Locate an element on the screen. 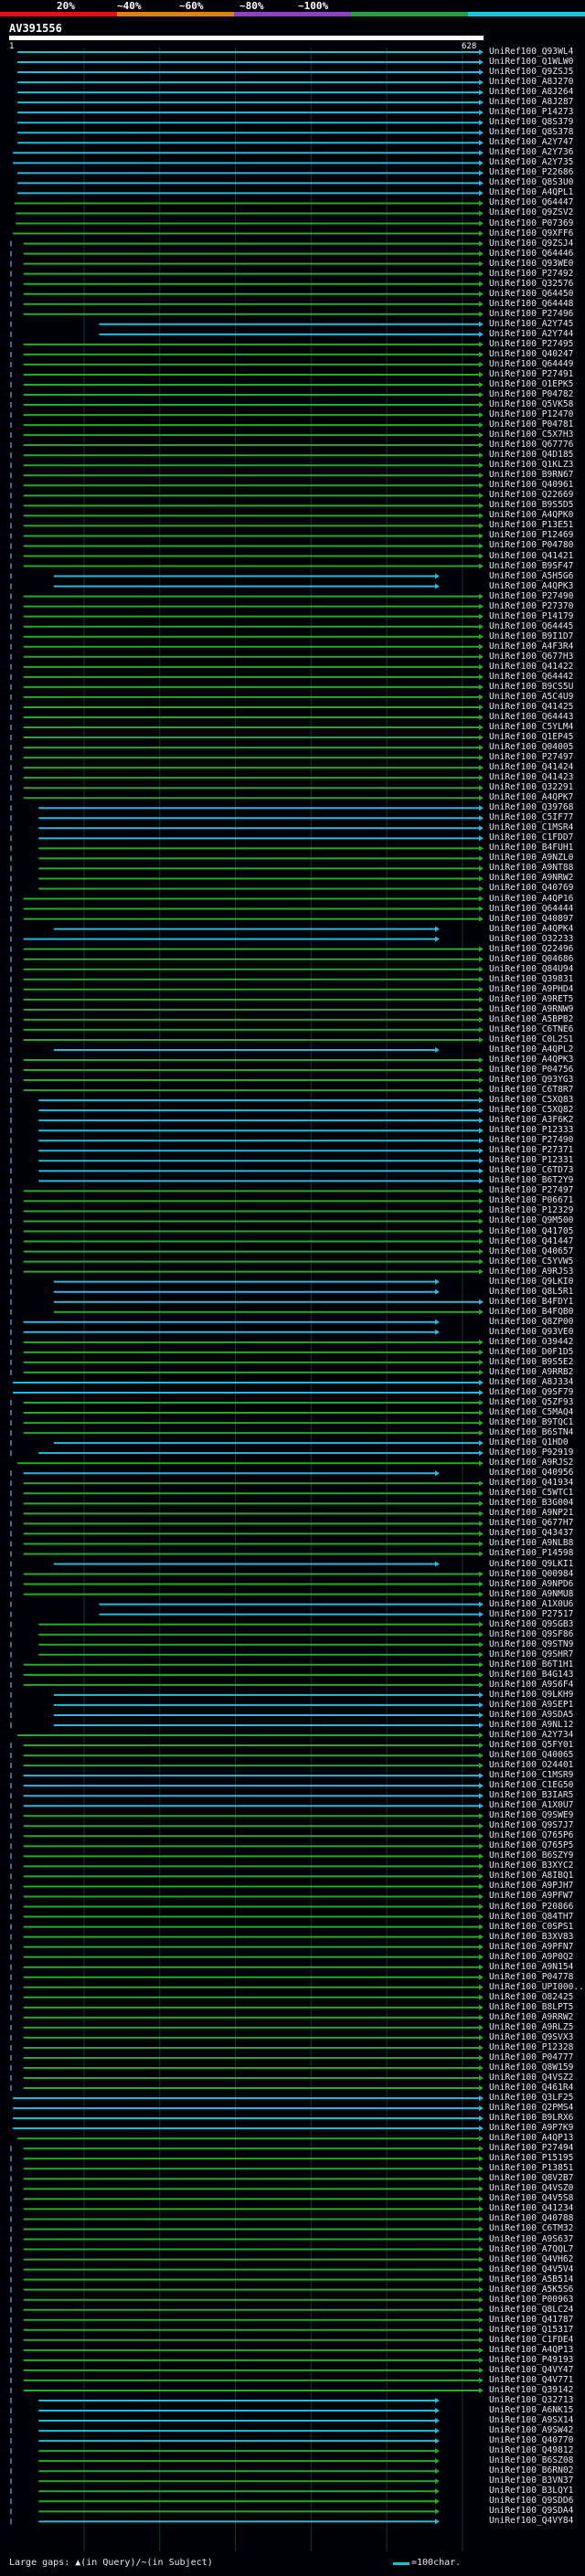 This screenshot has height=2576, width=585. hit-label: UniRef100_Q40657 is located at coordinates (532, 1251).